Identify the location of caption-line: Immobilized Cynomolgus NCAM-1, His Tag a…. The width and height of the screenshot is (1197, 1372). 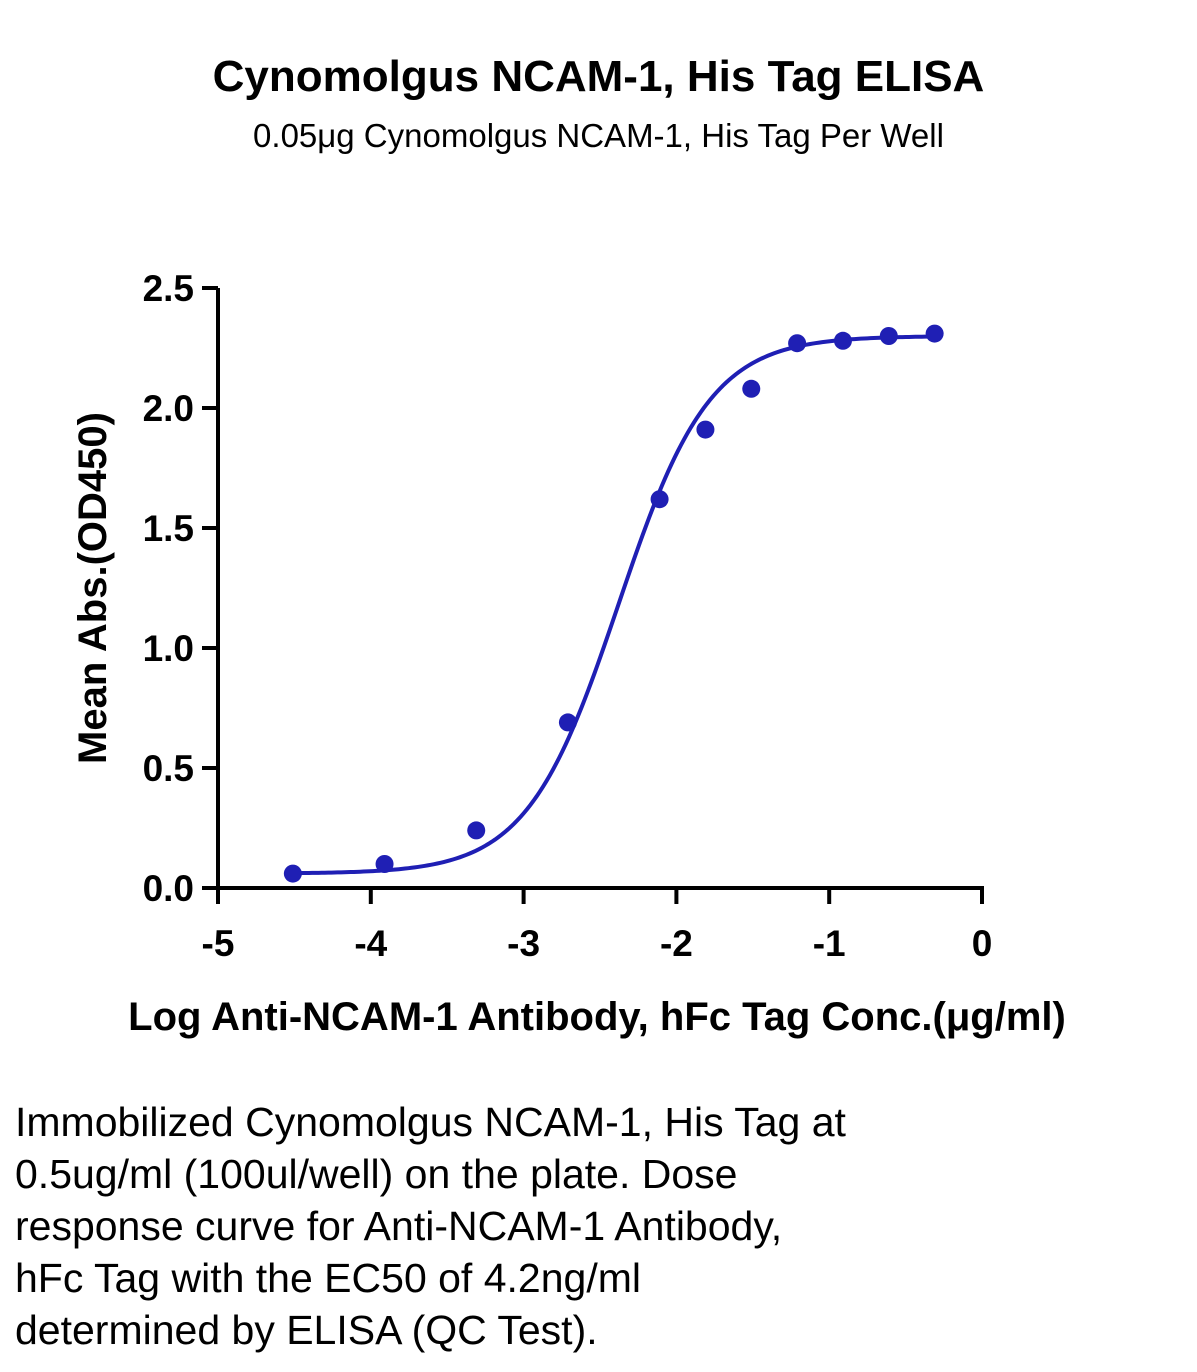
(430, 1122).